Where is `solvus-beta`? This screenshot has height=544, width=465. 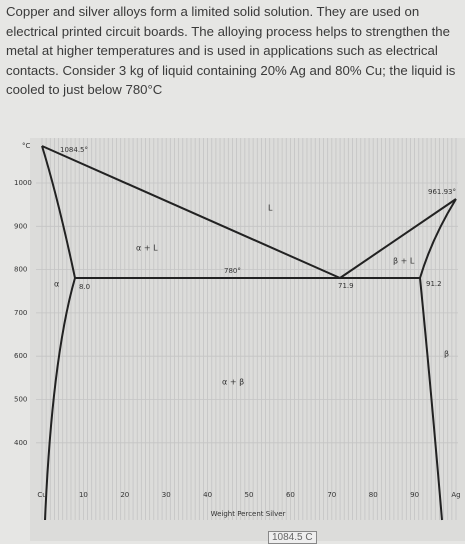
solvus-beta is located at coordinates (431, 399).